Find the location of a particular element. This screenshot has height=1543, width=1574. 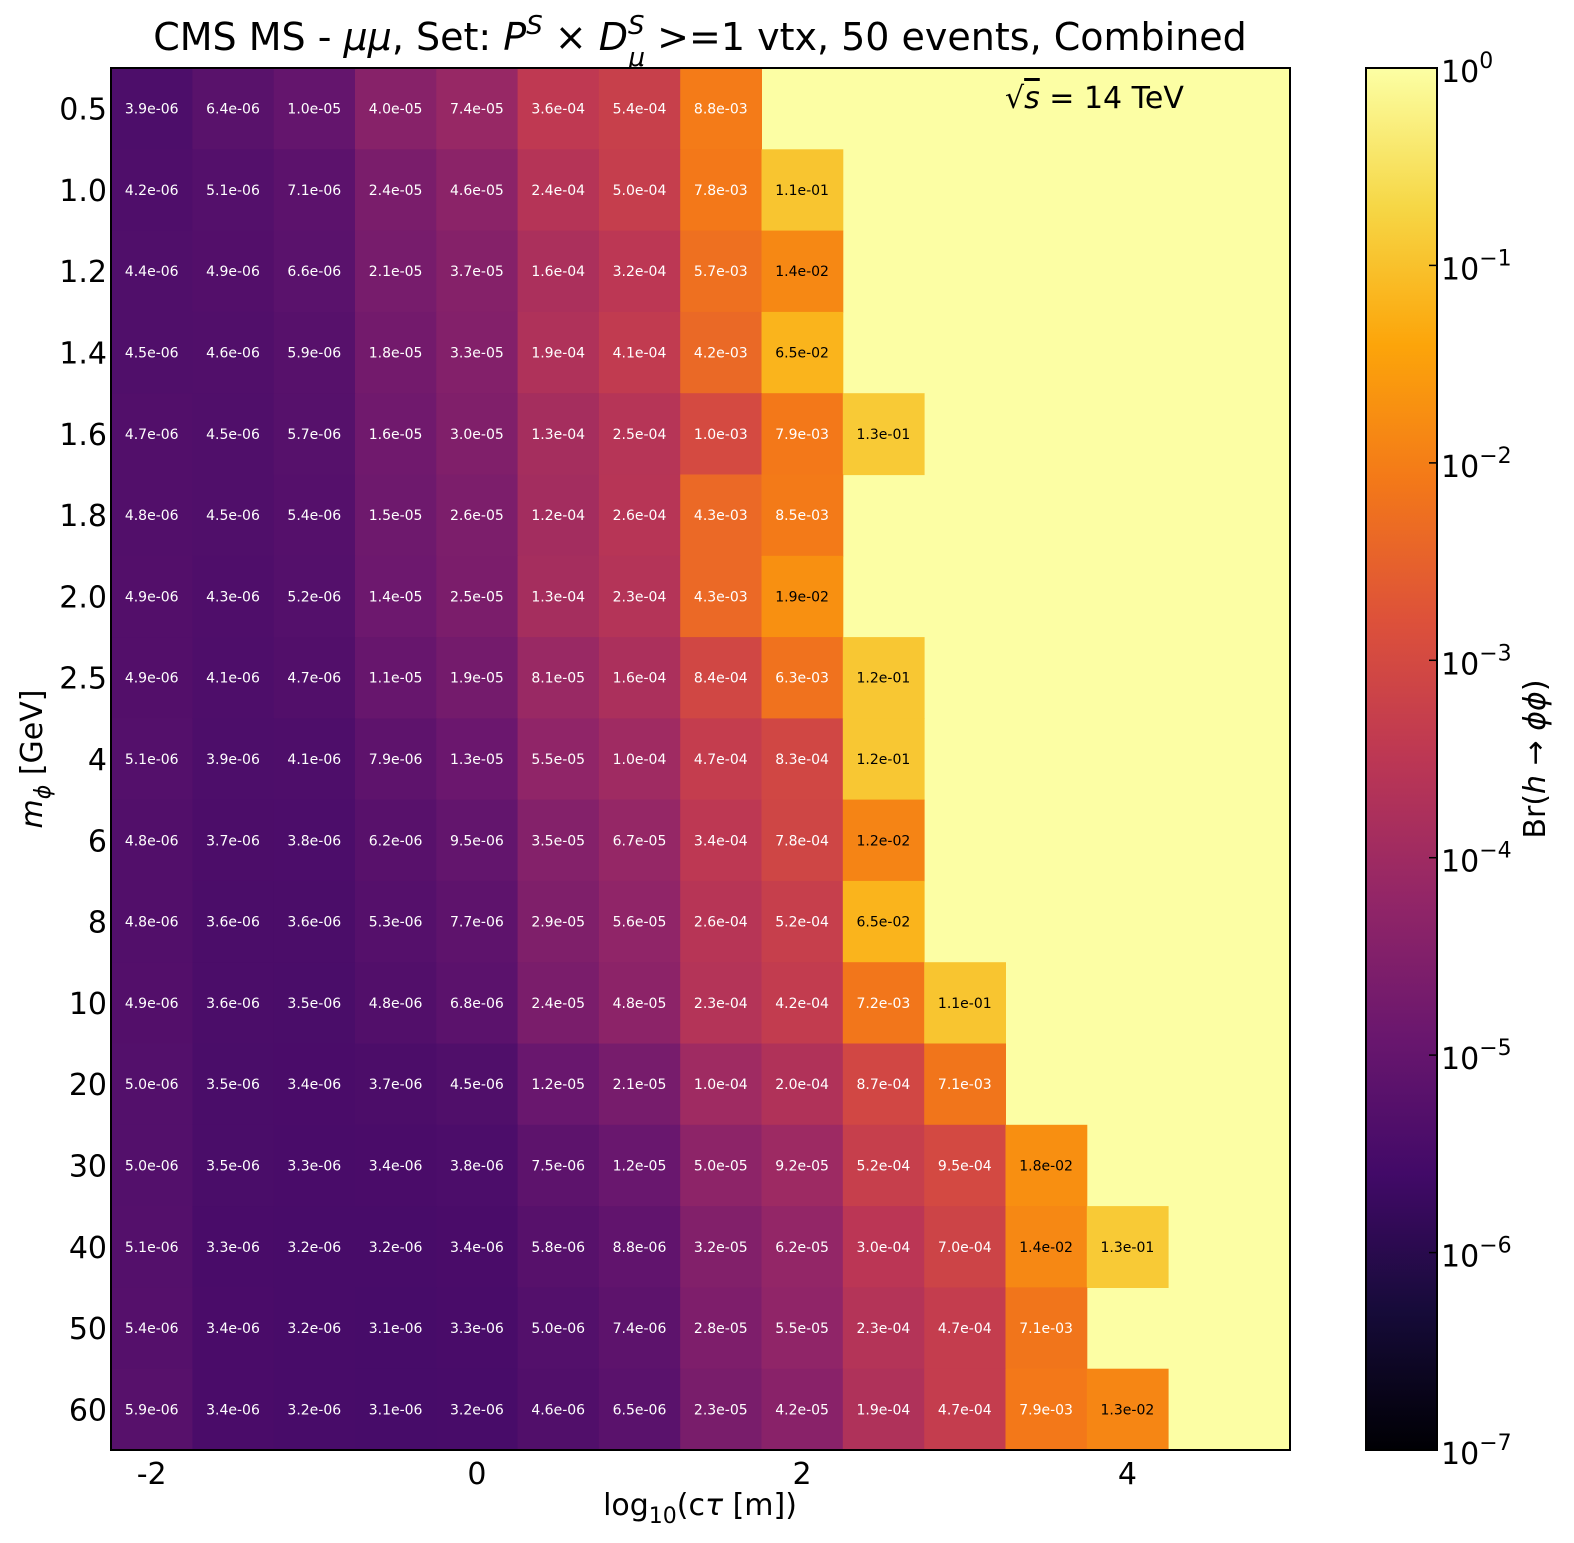

cell-value-label: 7.1e-06 is located at coordinates (314, 191).